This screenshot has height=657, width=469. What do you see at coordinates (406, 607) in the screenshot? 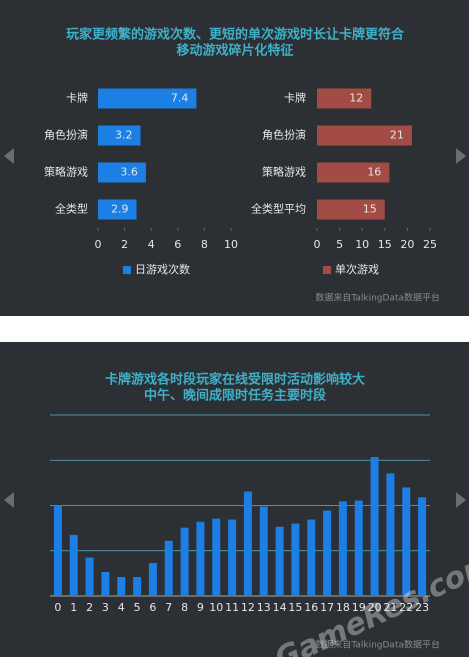
I see `x-tick-label: 22` at bounding box center [406, 607].